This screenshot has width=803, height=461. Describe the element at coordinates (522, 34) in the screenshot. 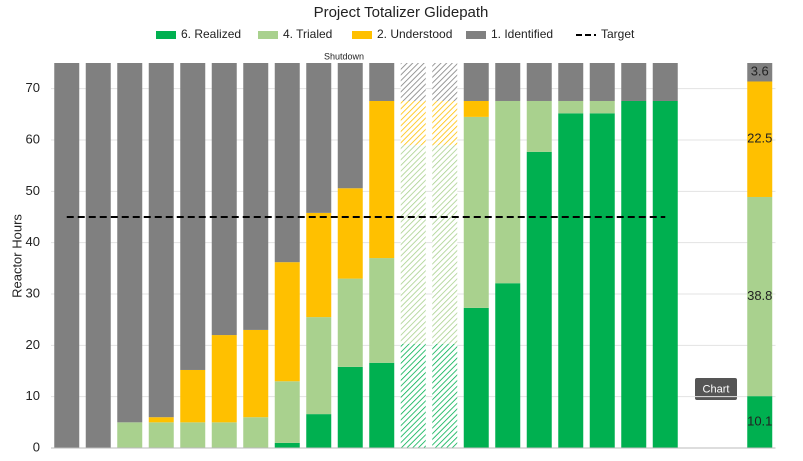

I see `legend-label: 1. Identified` at that location.